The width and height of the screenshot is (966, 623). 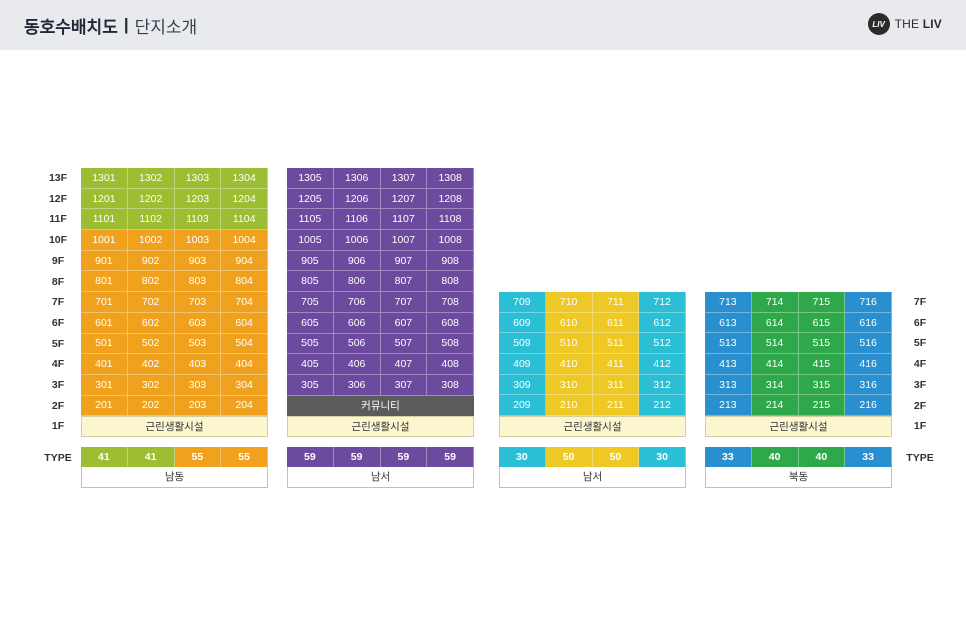 I want to click on unit-cell: 209, so click(x=522, y=406).